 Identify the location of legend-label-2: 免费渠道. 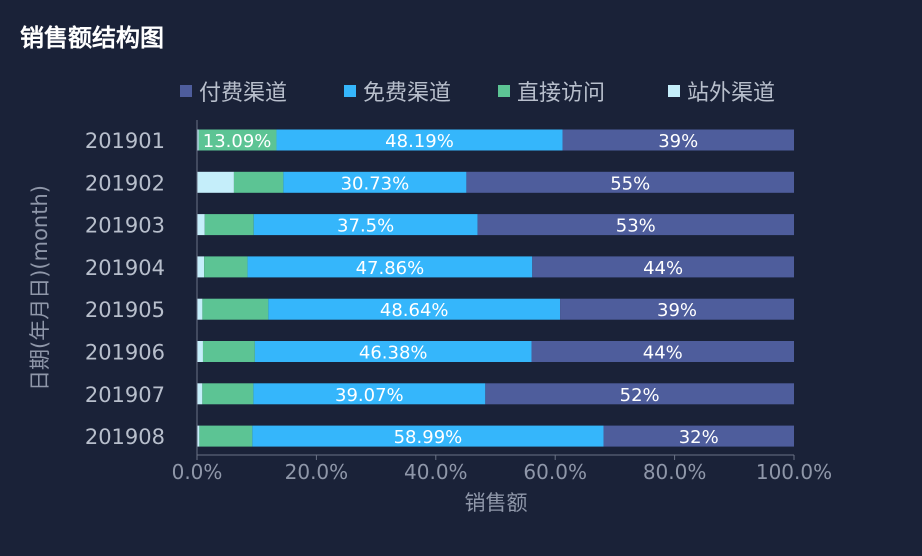
(407, 93).